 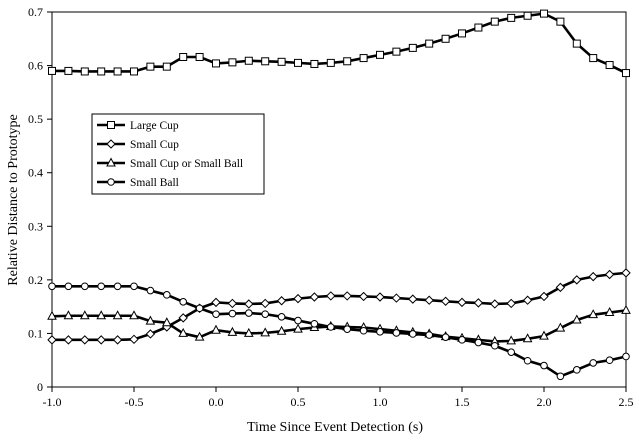 I want to click on legend-label-large-cup: Large Cup, so click(x=154, y=126).